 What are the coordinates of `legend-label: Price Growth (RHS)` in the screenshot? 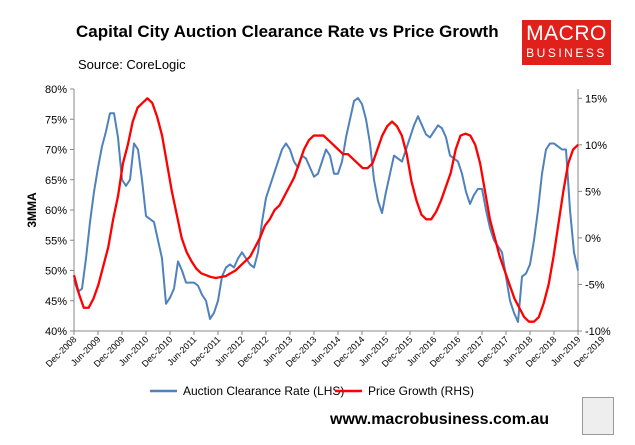 It's located at (421, 391).